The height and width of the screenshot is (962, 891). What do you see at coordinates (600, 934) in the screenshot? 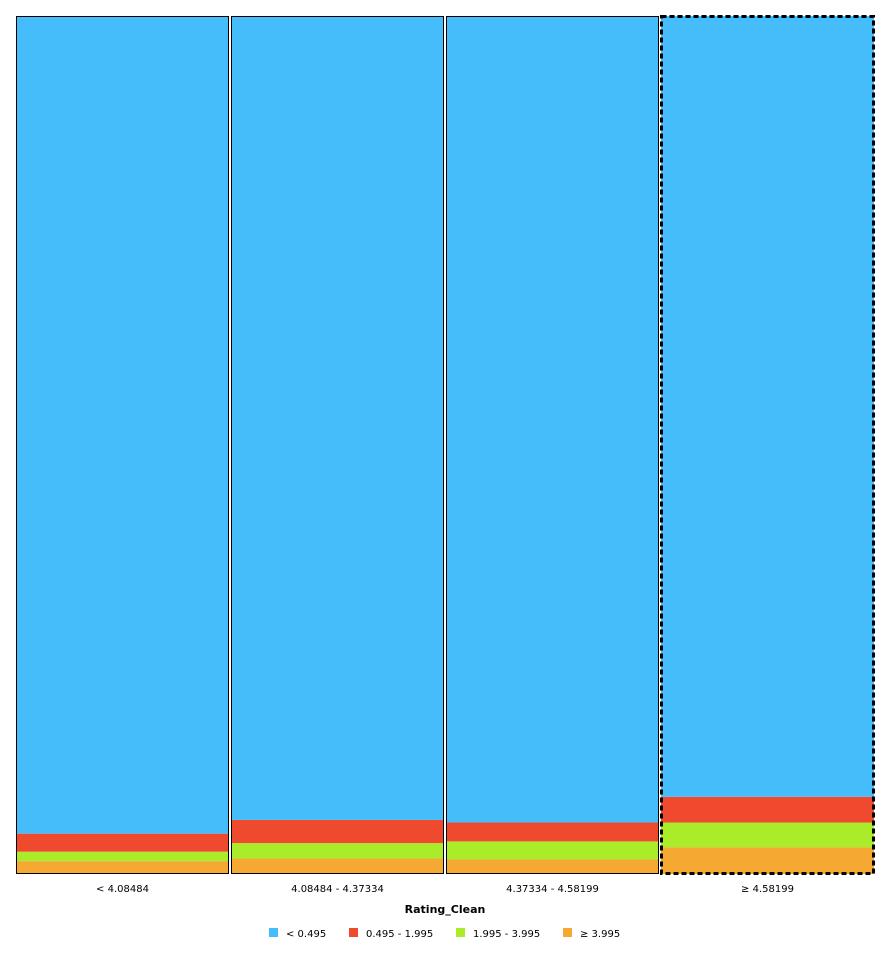
I see `legend-label: ≥ 3.995` at bounding box center [600, 934].